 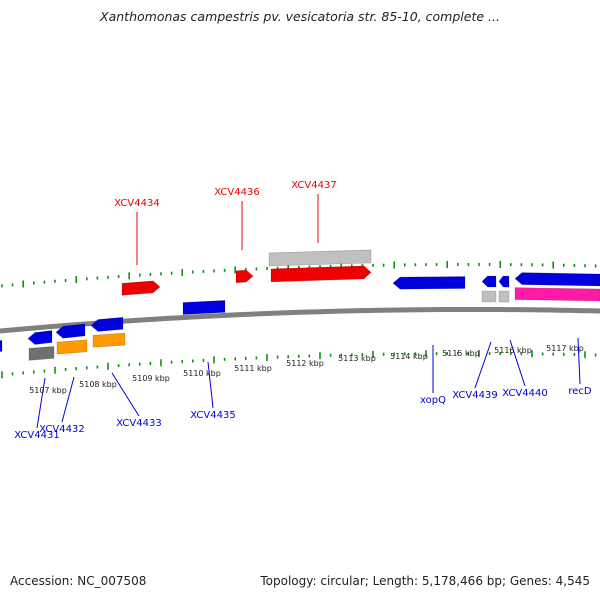 I want to click on gene-label: XCV4432, so click(x=61, y=429).